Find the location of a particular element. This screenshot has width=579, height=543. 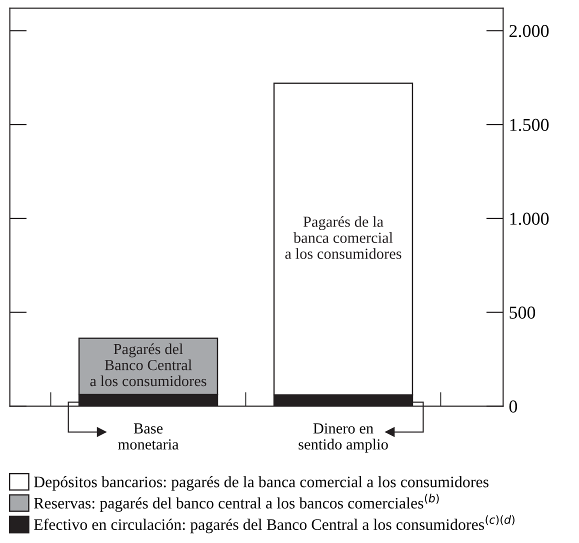

x-tick-label: Base monetaria is located at coordinates (148, 436).